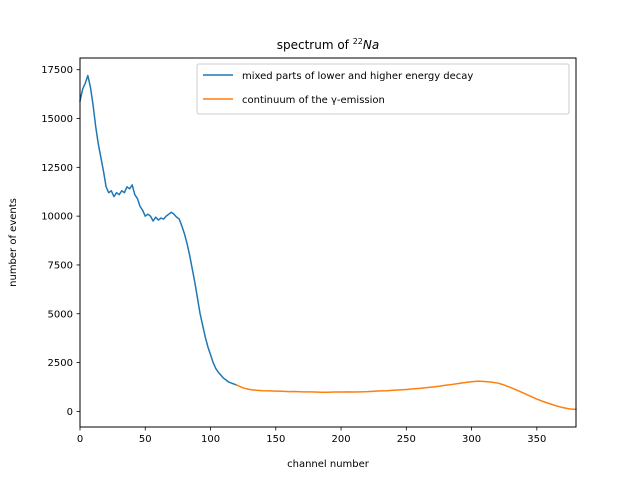  Describe the element at coordinates (57, 70) in the screenshot. I see `y-tick-label: 17500` at that location.